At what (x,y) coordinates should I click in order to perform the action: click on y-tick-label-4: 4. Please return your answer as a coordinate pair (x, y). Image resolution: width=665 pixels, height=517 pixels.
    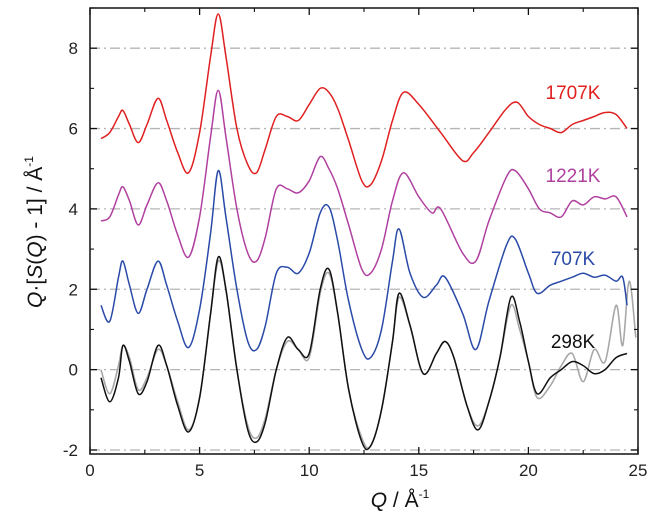
    Looking at the image, I should click on (73, 209).